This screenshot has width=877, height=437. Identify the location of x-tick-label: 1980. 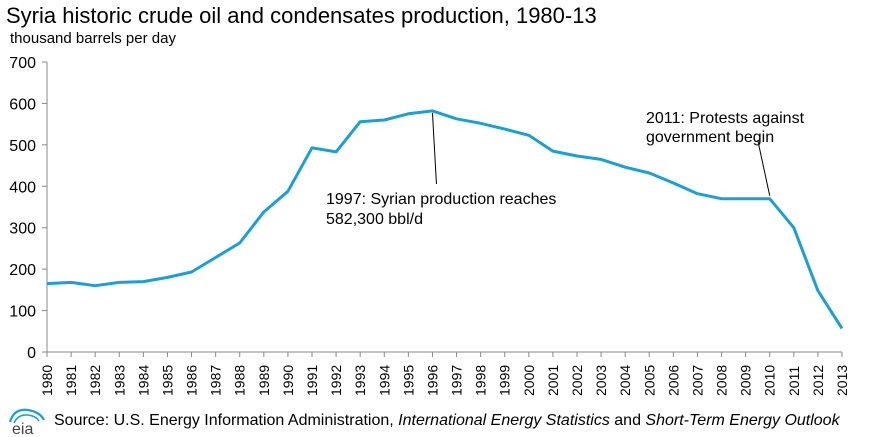
(47, 380).